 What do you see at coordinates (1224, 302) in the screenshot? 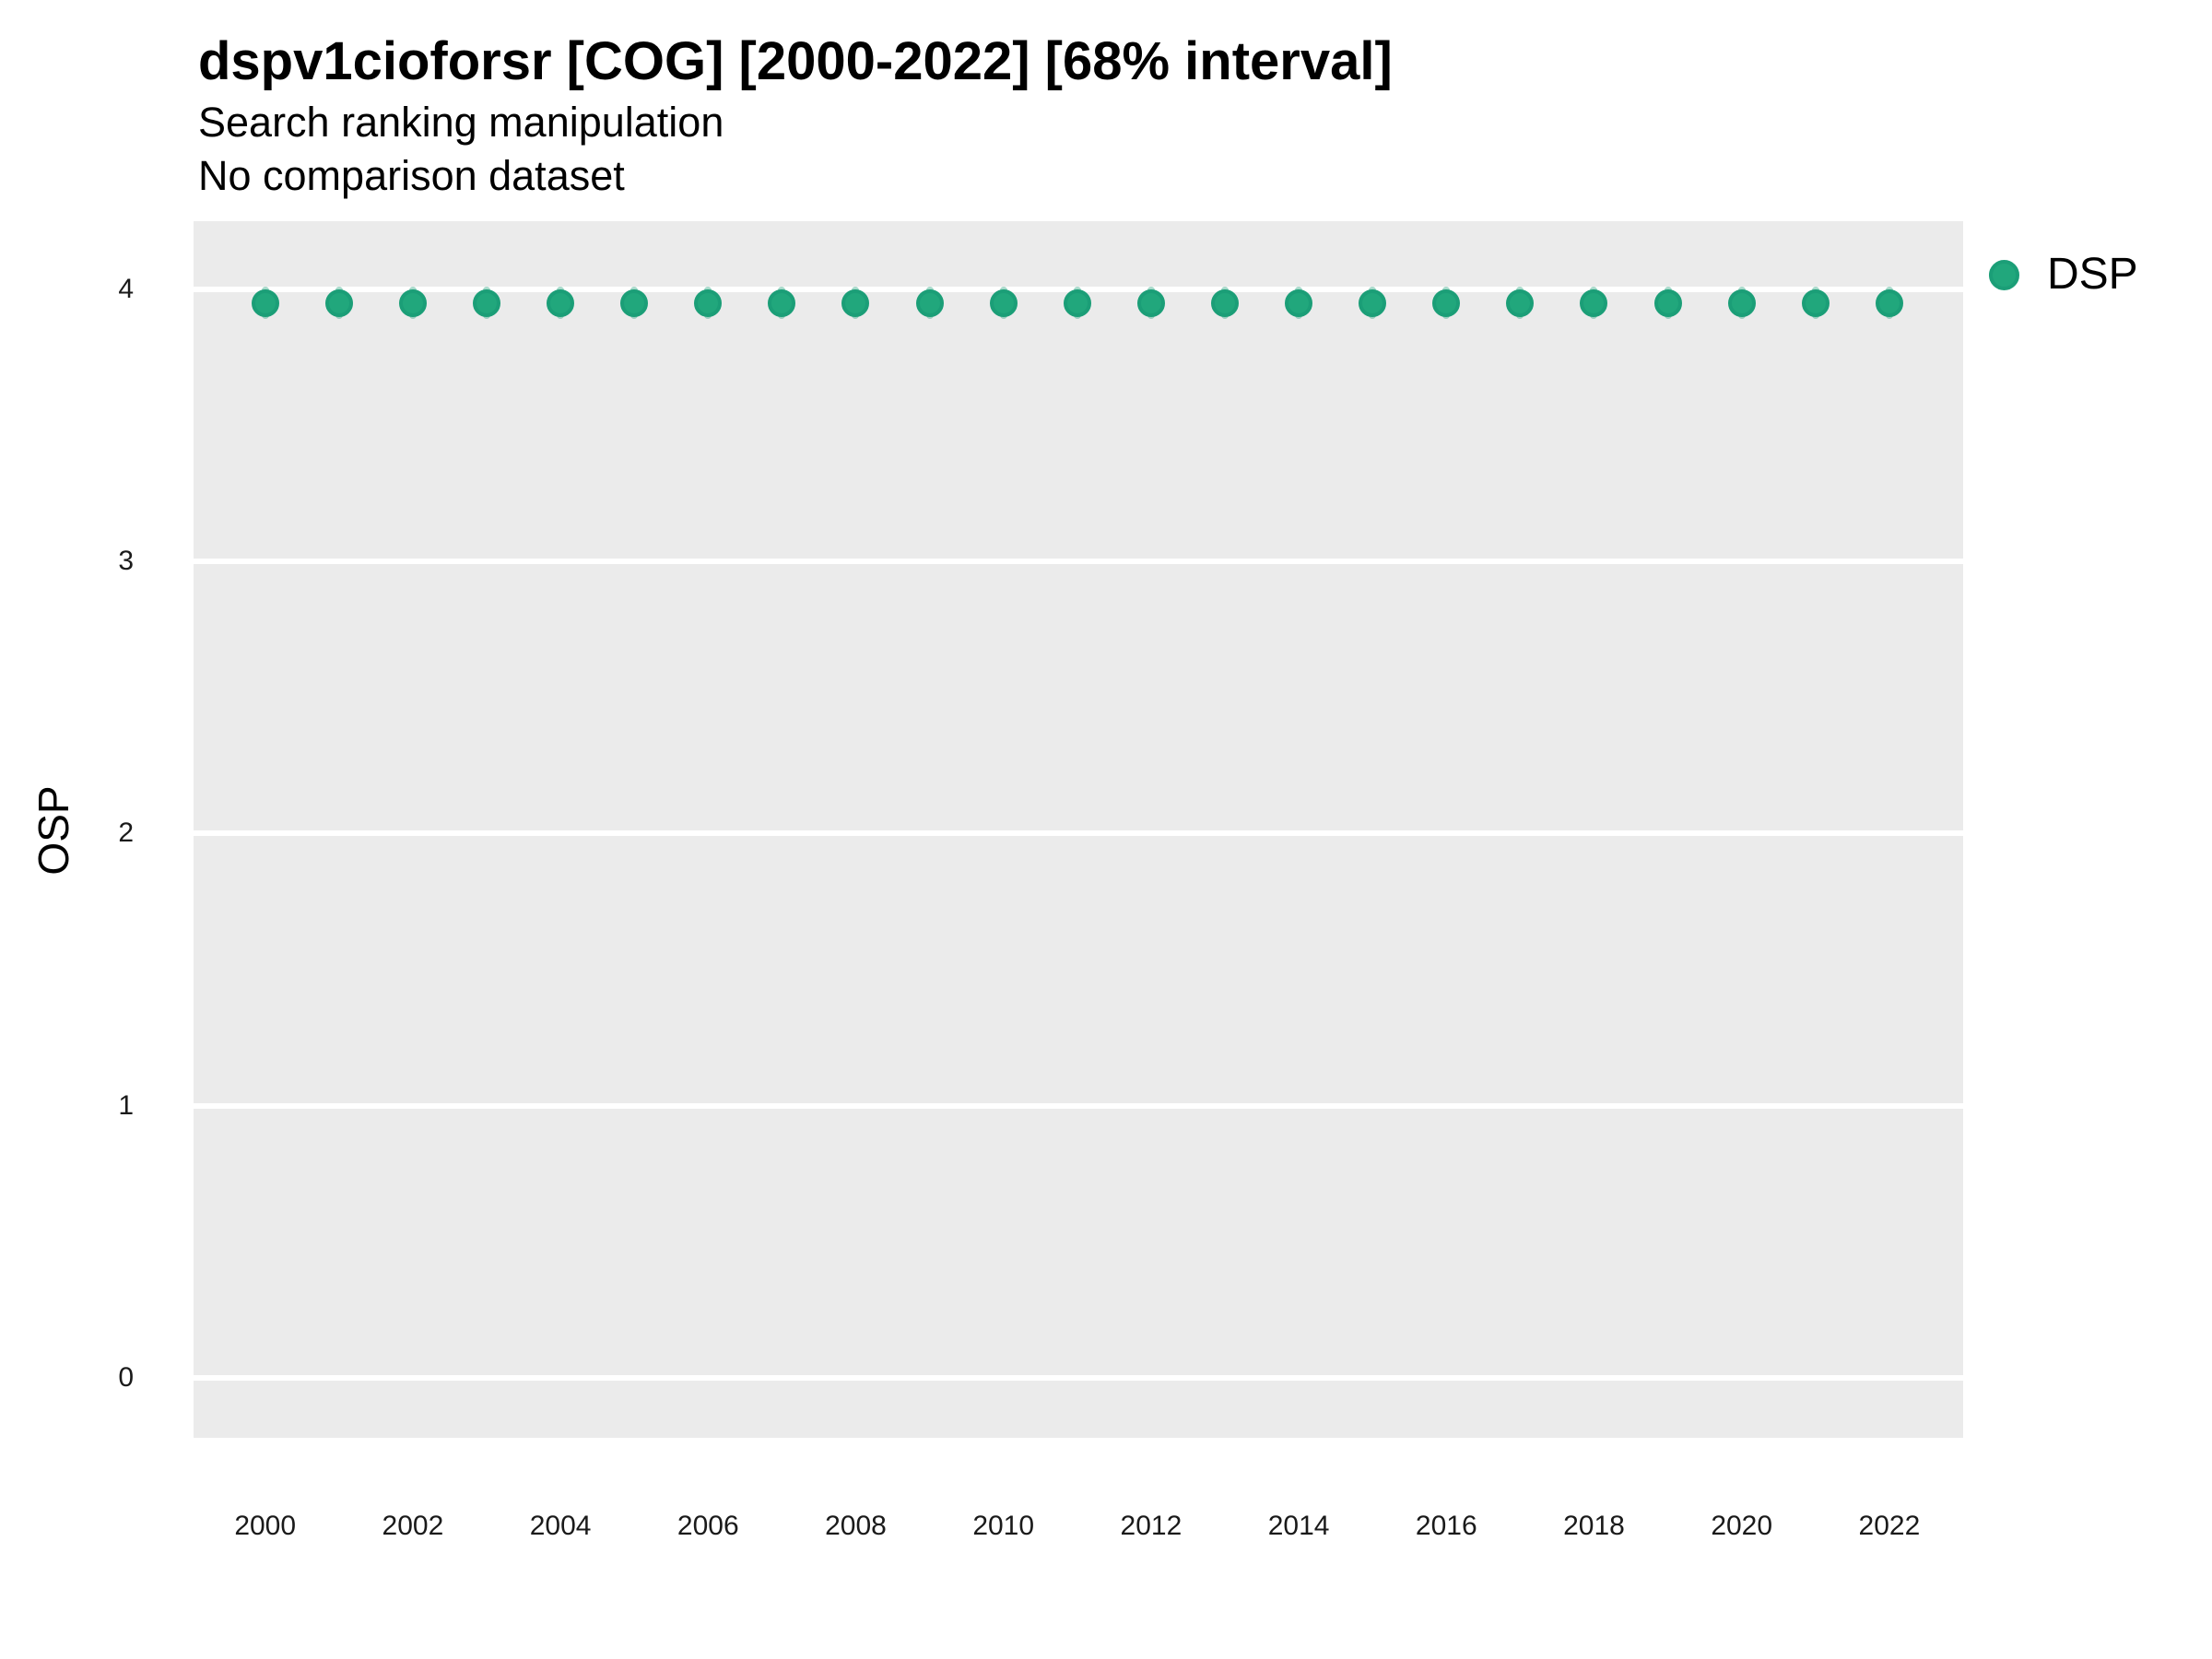
I see `data-point-dsp-2013` at bounding box center [1224, 302].